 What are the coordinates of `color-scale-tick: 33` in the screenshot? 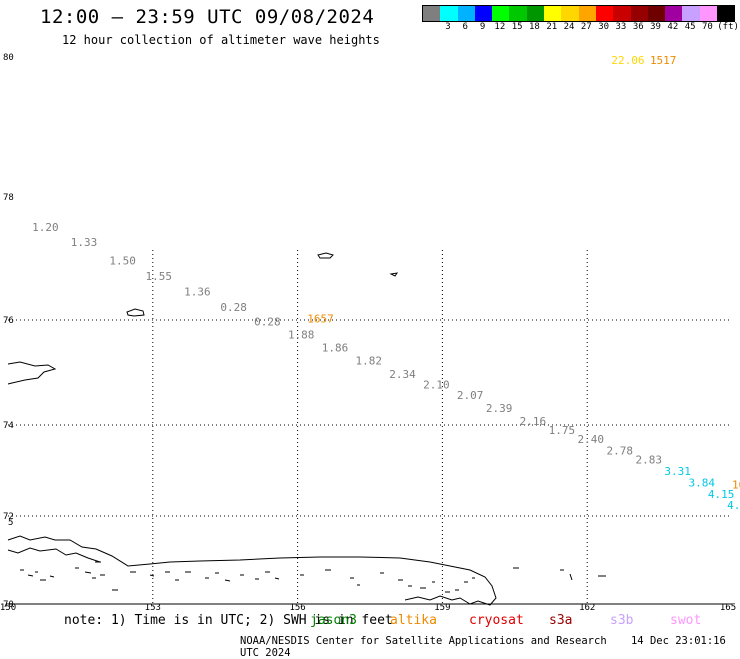 It's located at (621, 27).